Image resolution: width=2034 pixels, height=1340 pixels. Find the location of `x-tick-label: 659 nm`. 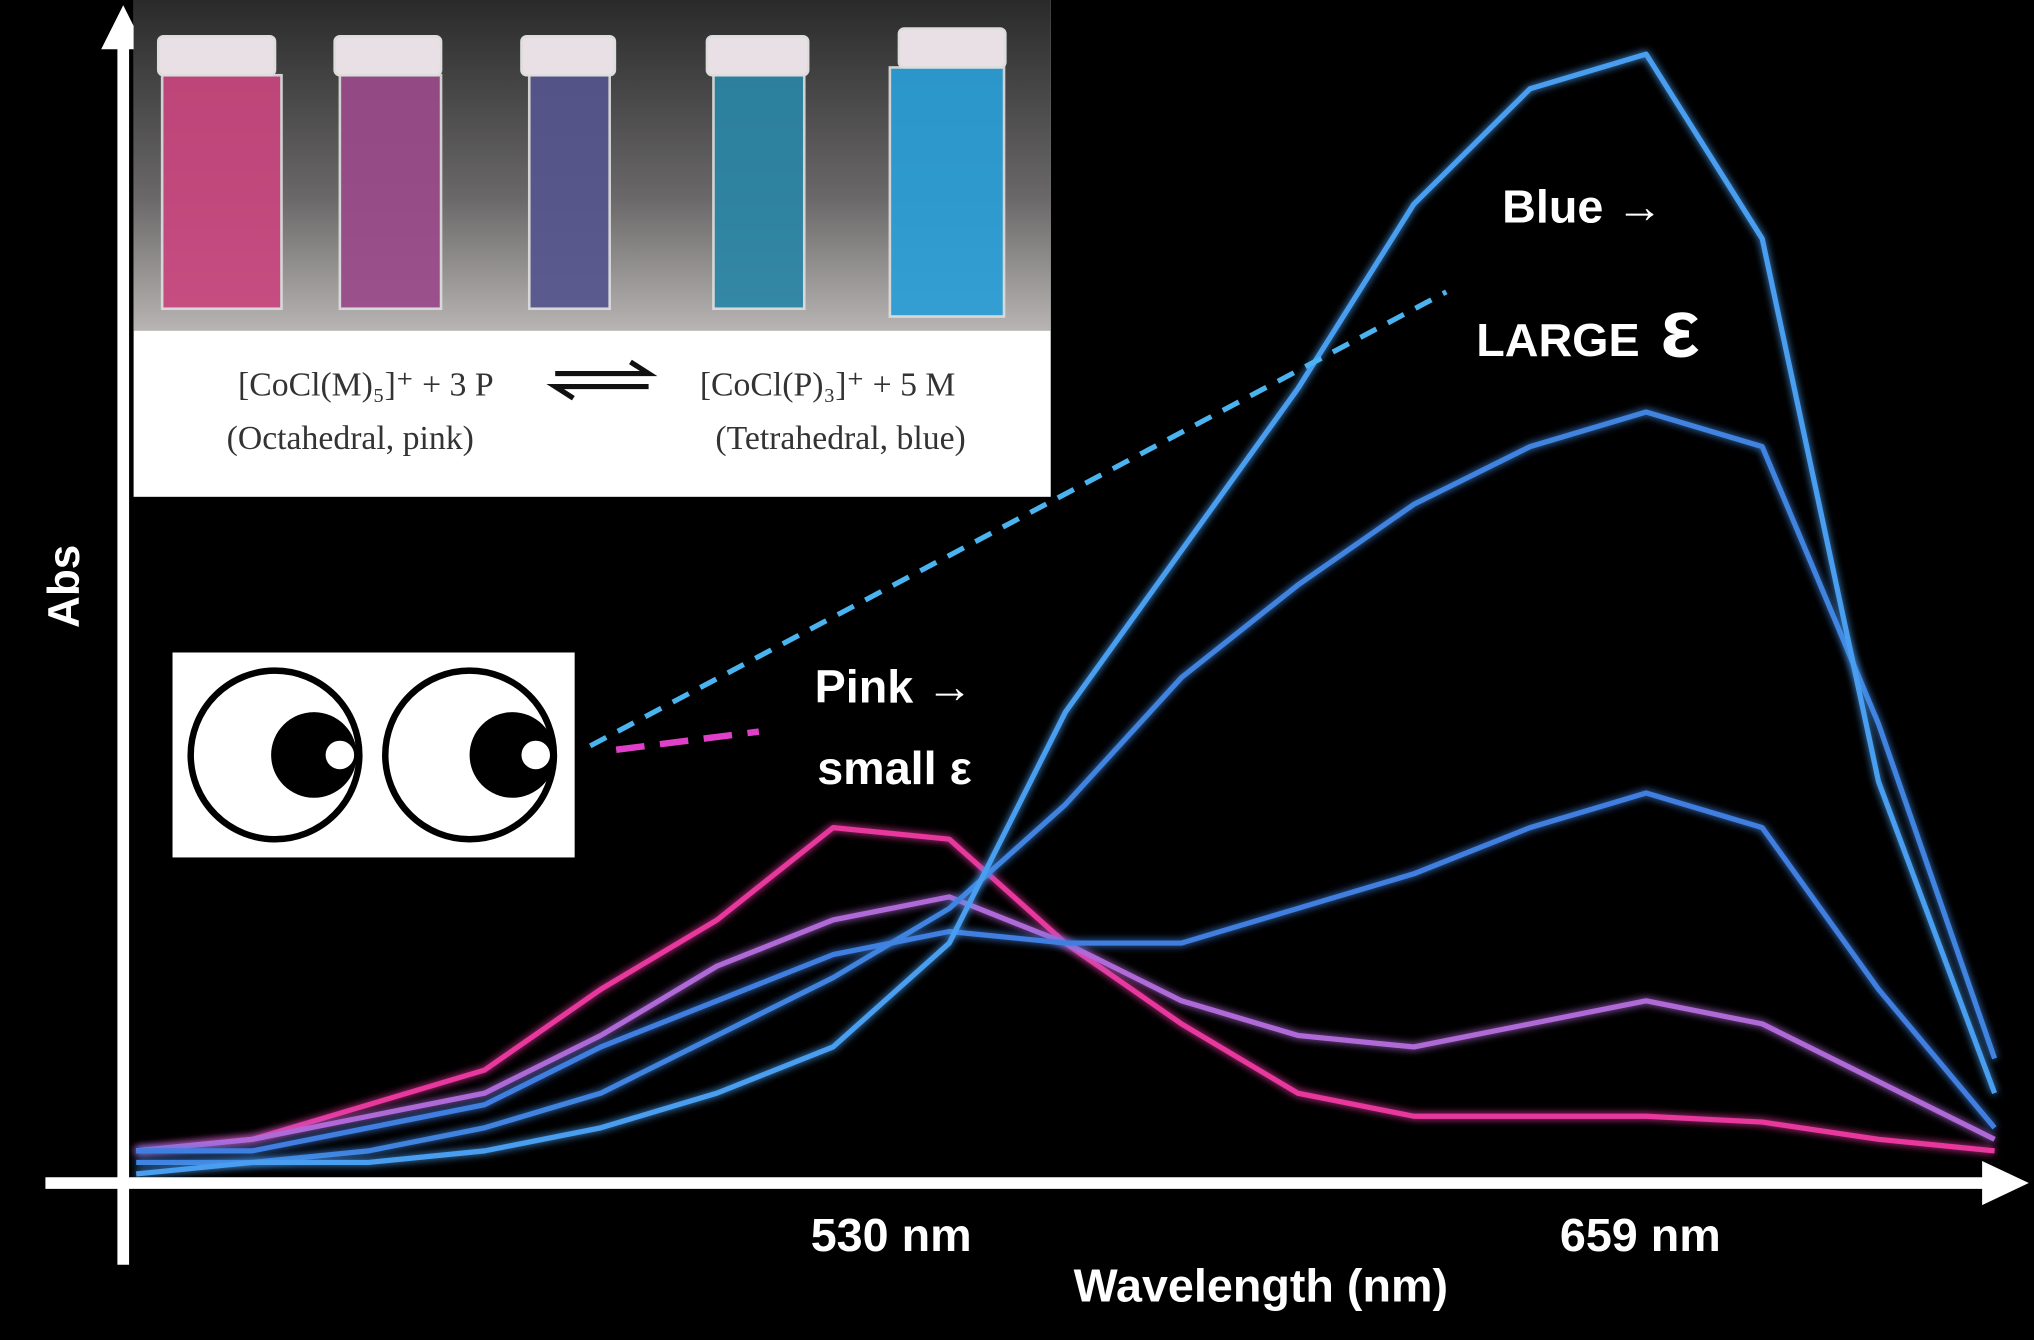

x-tick-label: 659 nm is located at coordinates (1640, 1235).